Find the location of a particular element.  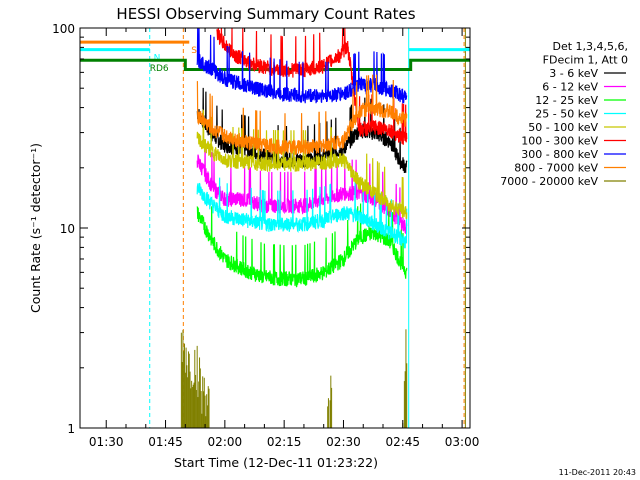

legend-label-8: 7000 - 20000 keV is located at coordinates (549, 181).